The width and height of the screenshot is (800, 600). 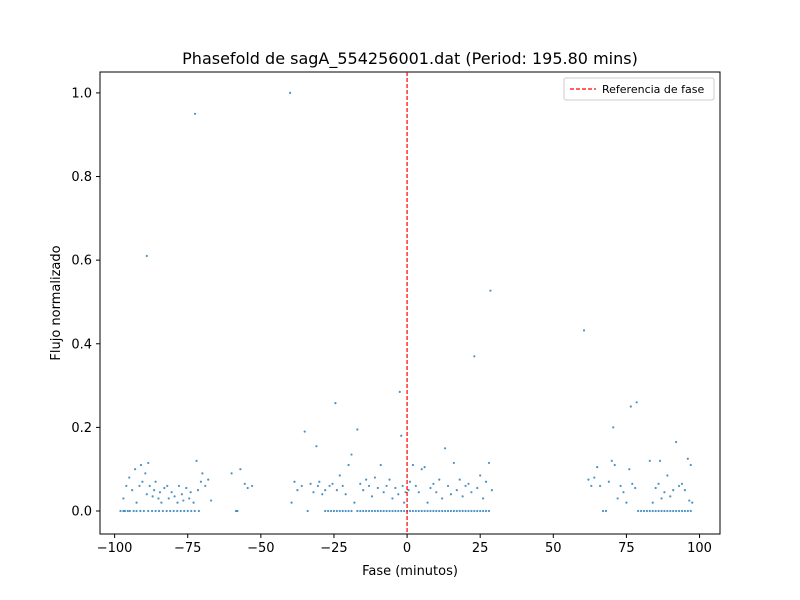 I want to click on y-tick-label: 0.0, so click(x=81, y=512).